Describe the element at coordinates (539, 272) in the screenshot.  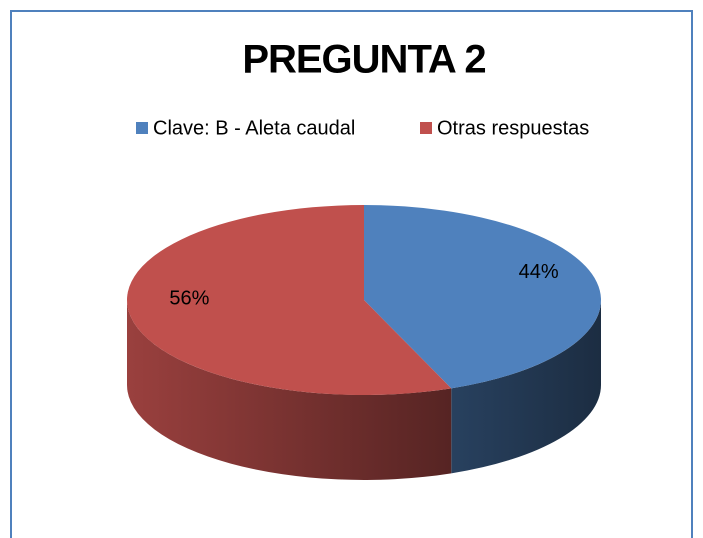
I see `data-label: 44%` at that location.